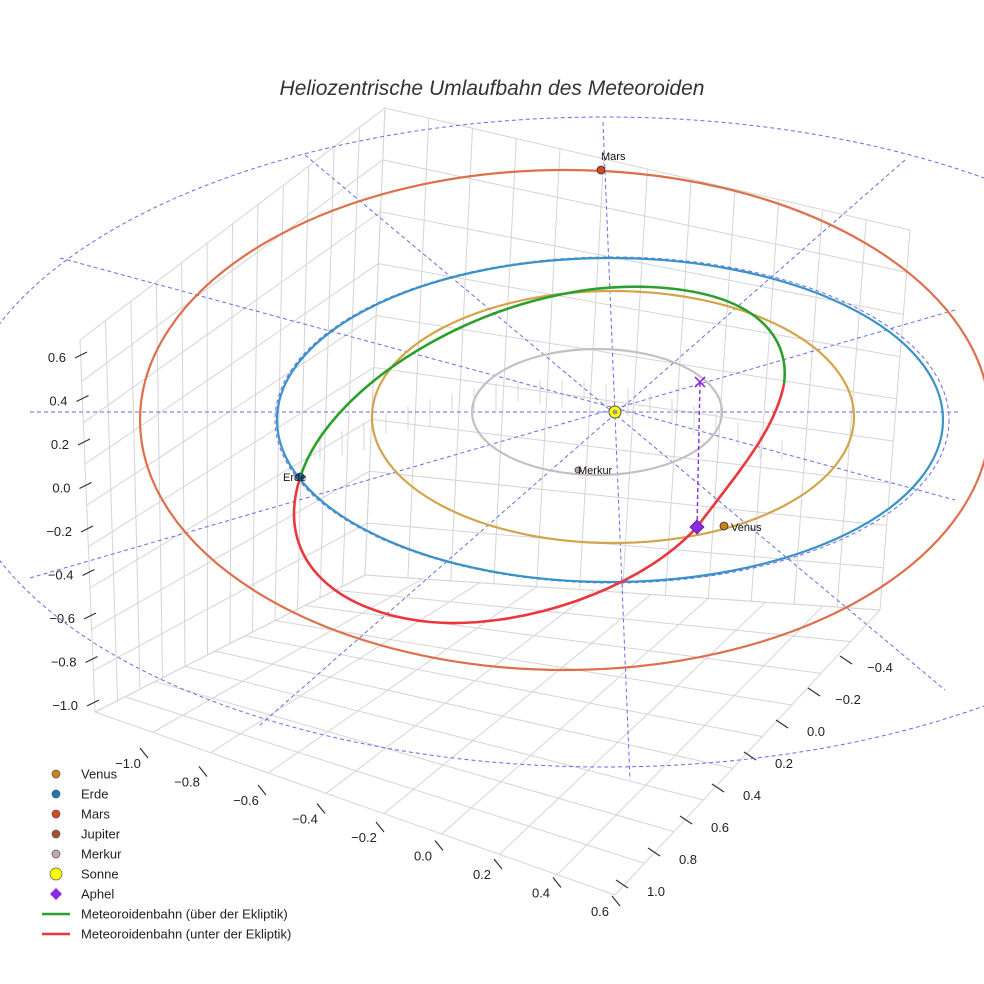 The height and width of the screenshot is (984, 984). Describe the element at coordinates (58, 401) in the screenshot. I see `z-tick-label: 0.4` at that location.